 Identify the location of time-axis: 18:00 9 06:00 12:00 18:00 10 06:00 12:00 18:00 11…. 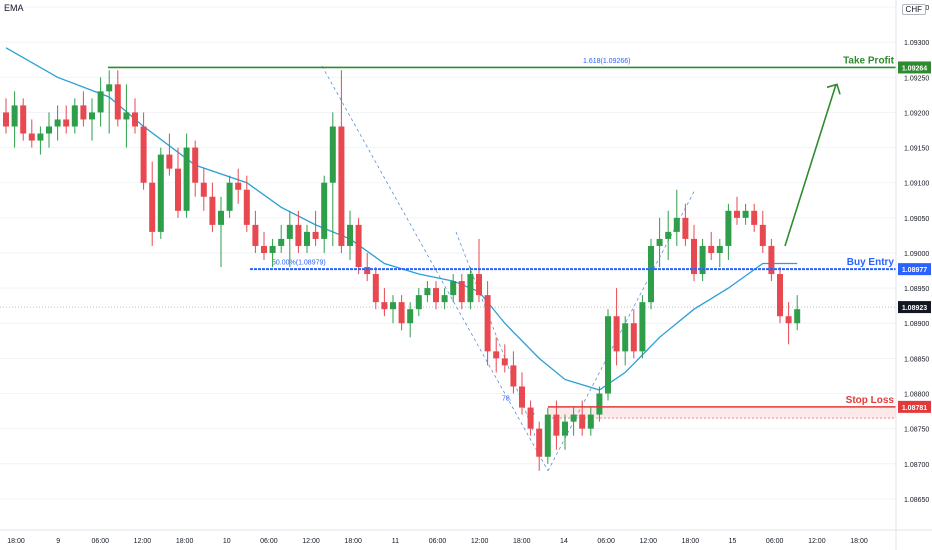
(466, 537).